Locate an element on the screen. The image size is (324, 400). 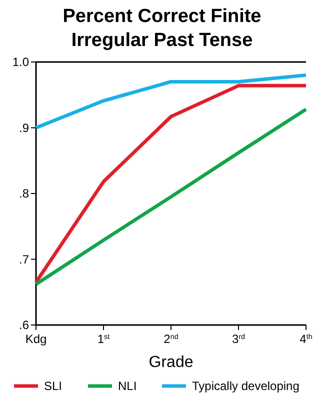
y-tick-label: .6 is located at coordinates (24, 325).